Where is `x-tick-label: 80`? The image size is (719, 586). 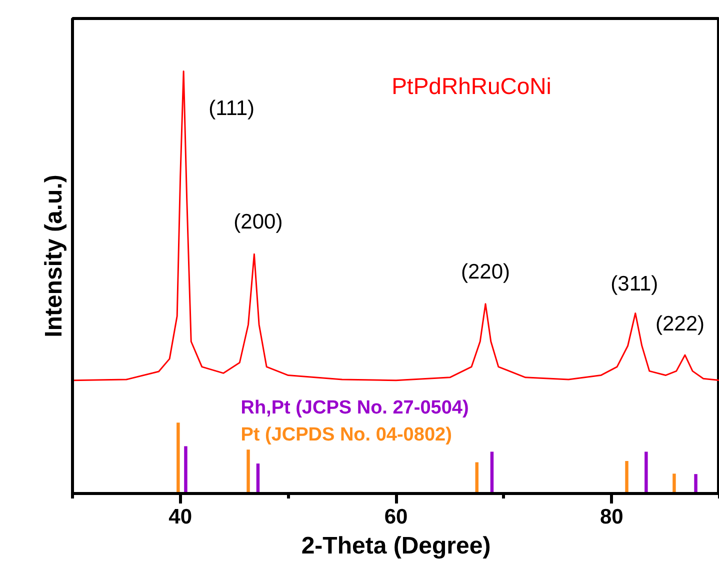
x-tick-label: 80 is located at coordinates (612, 517).